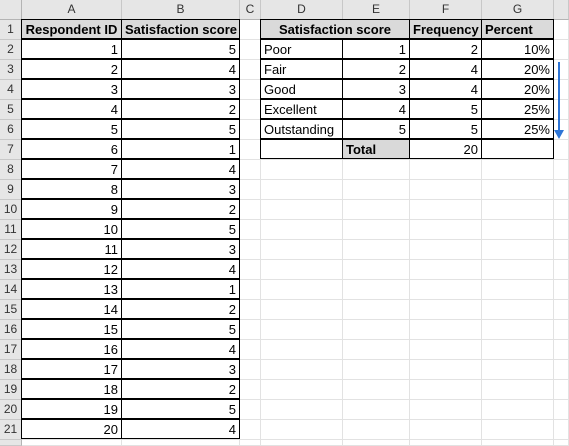  Describe the element at coordinates (11, 30) in the screenshot. I see `row-header-1: 1` at that location.